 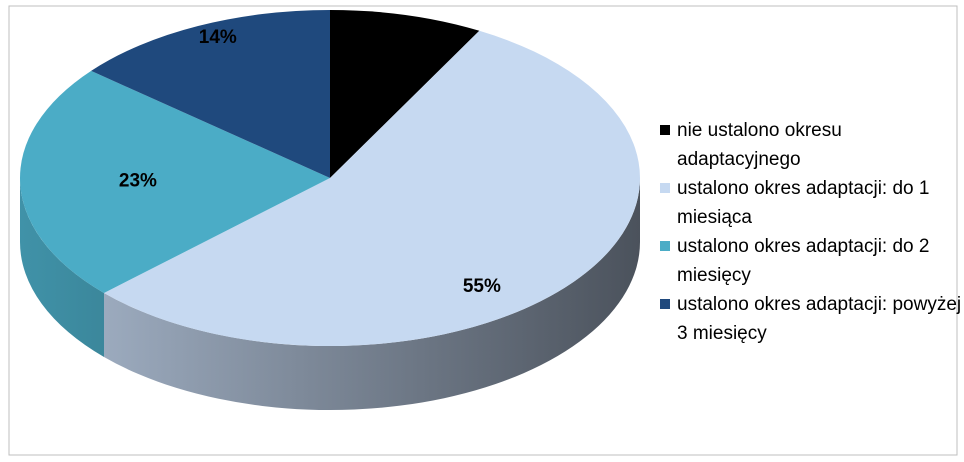 I want to click on legend-label: ustalono okres adaptacji: do 1 miesiąca, so click(x=803, y=203).